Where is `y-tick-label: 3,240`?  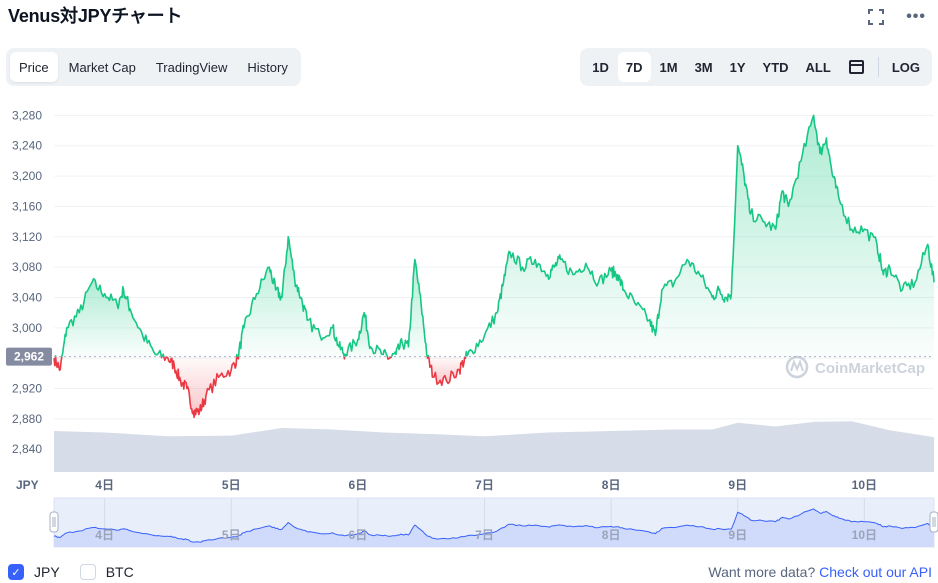 y-tick-label: 3,240 is located at coordinates (27, 146).